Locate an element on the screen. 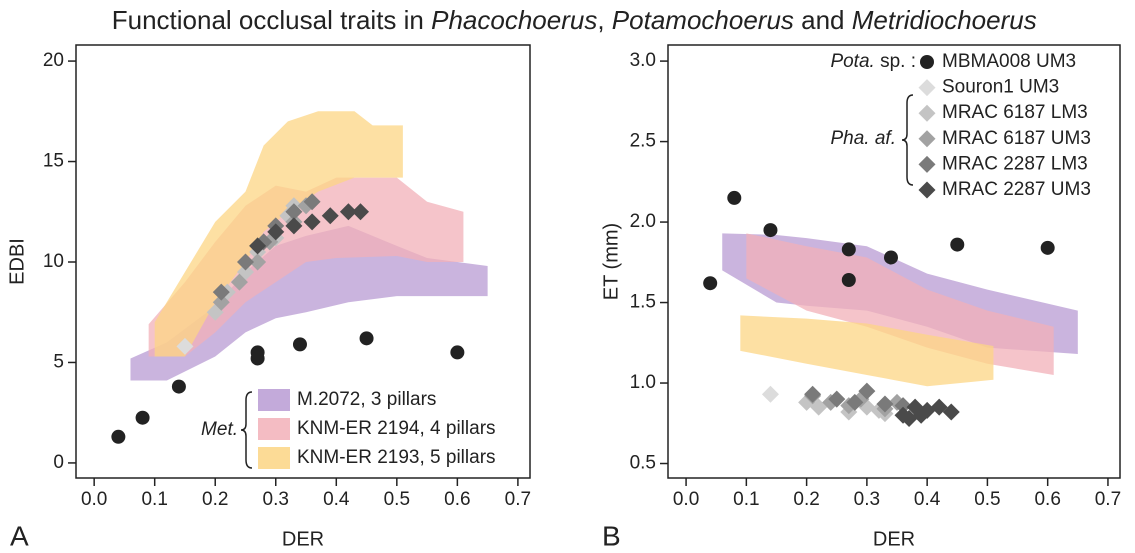 The image size is (1135, 553). group-label-part: Pha. af. is located at coordinates (864, 138).